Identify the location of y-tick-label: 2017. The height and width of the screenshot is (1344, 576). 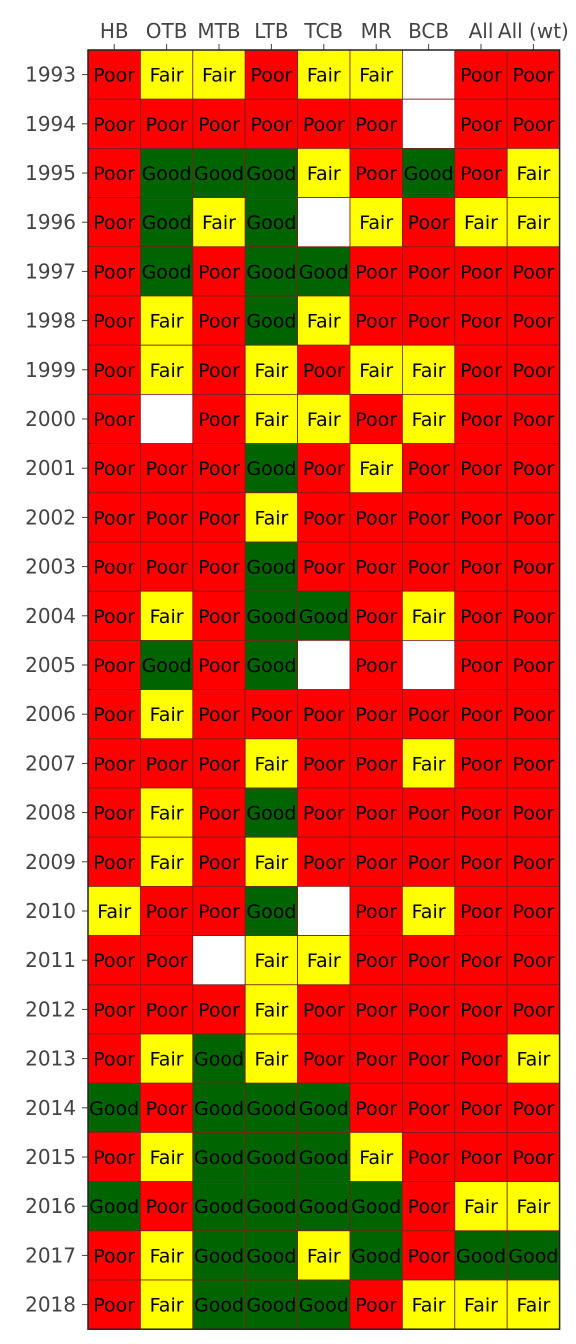
(50, 1255).